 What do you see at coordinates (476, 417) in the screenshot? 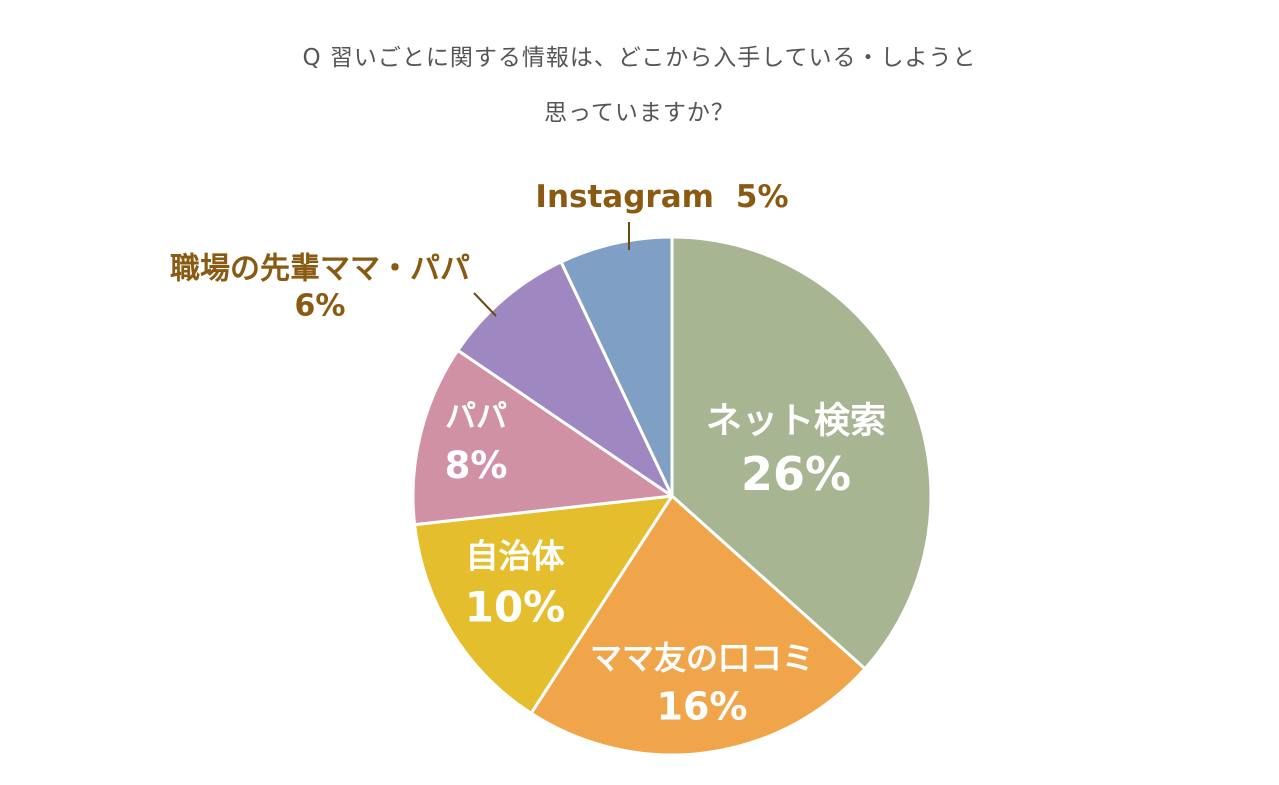
I see `slice-name-4: パパ` at bounding box center [476, 417].